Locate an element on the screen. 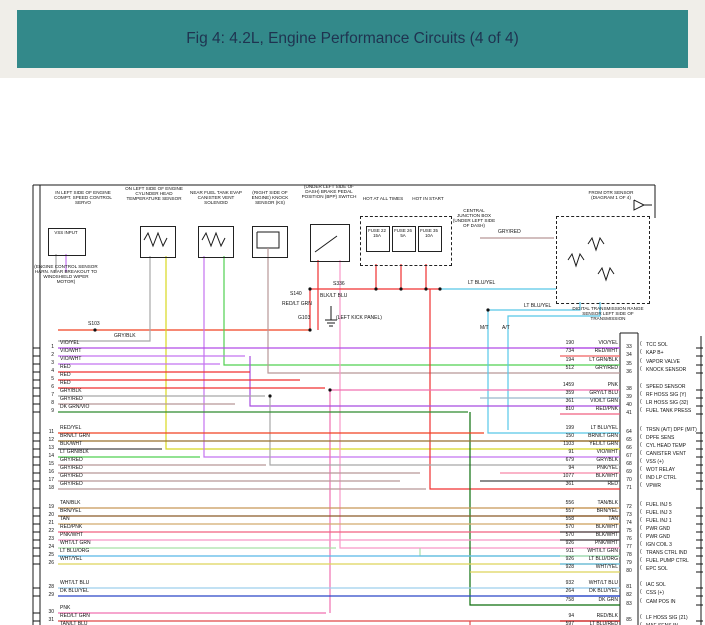  wire-color-label: VIO/YEL is located at coordinates (608, 343).